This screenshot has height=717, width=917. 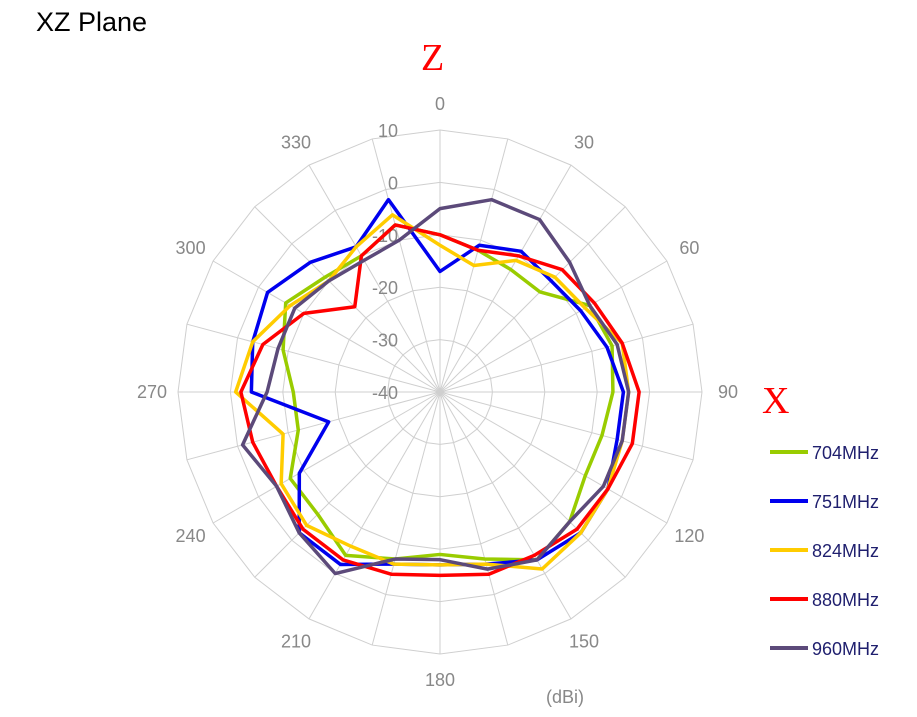 I want to click on x-axis-letter: X, so click(x=775, y=401).